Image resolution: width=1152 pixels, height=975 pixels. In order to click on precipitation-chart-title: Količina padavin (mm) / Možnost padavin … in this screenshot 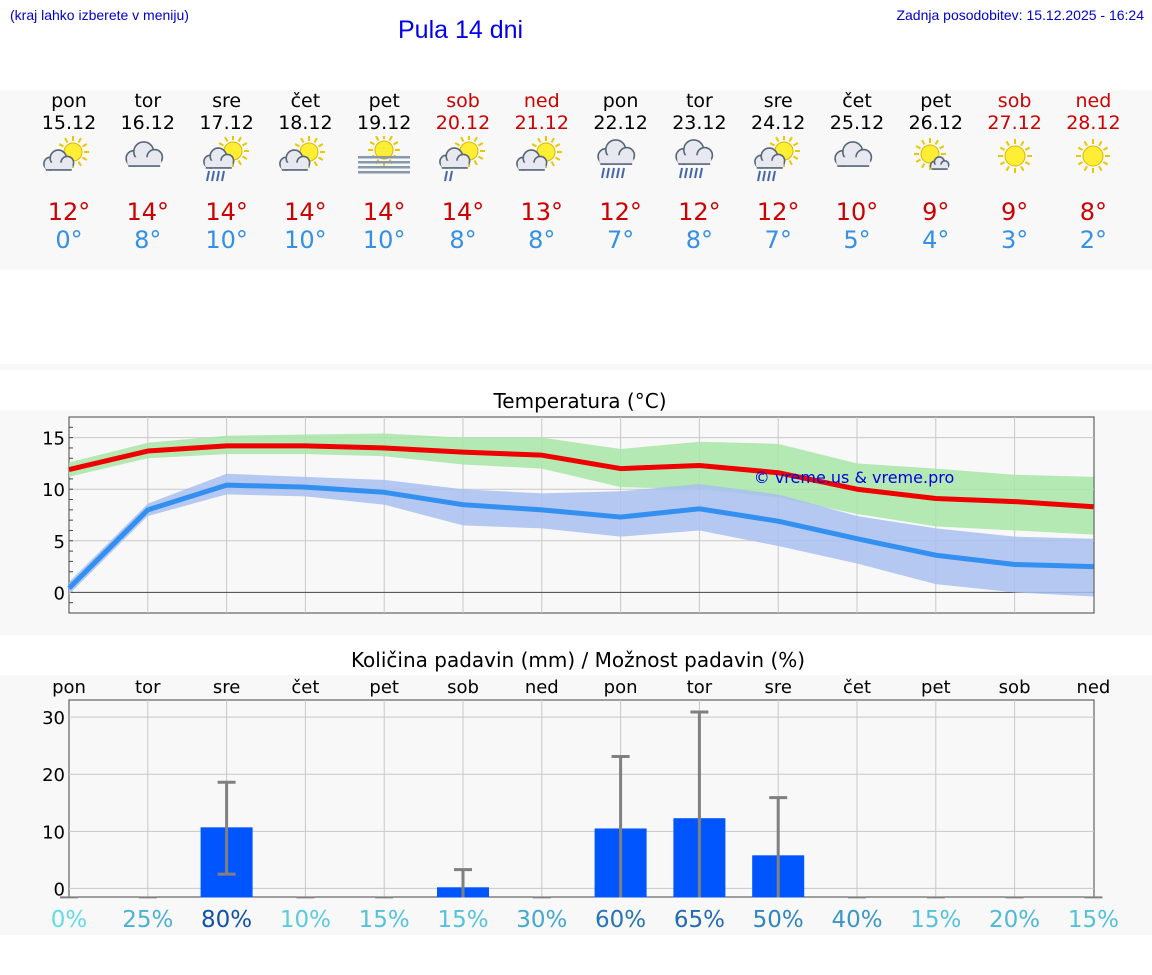, I will do `click(578, 660)`.